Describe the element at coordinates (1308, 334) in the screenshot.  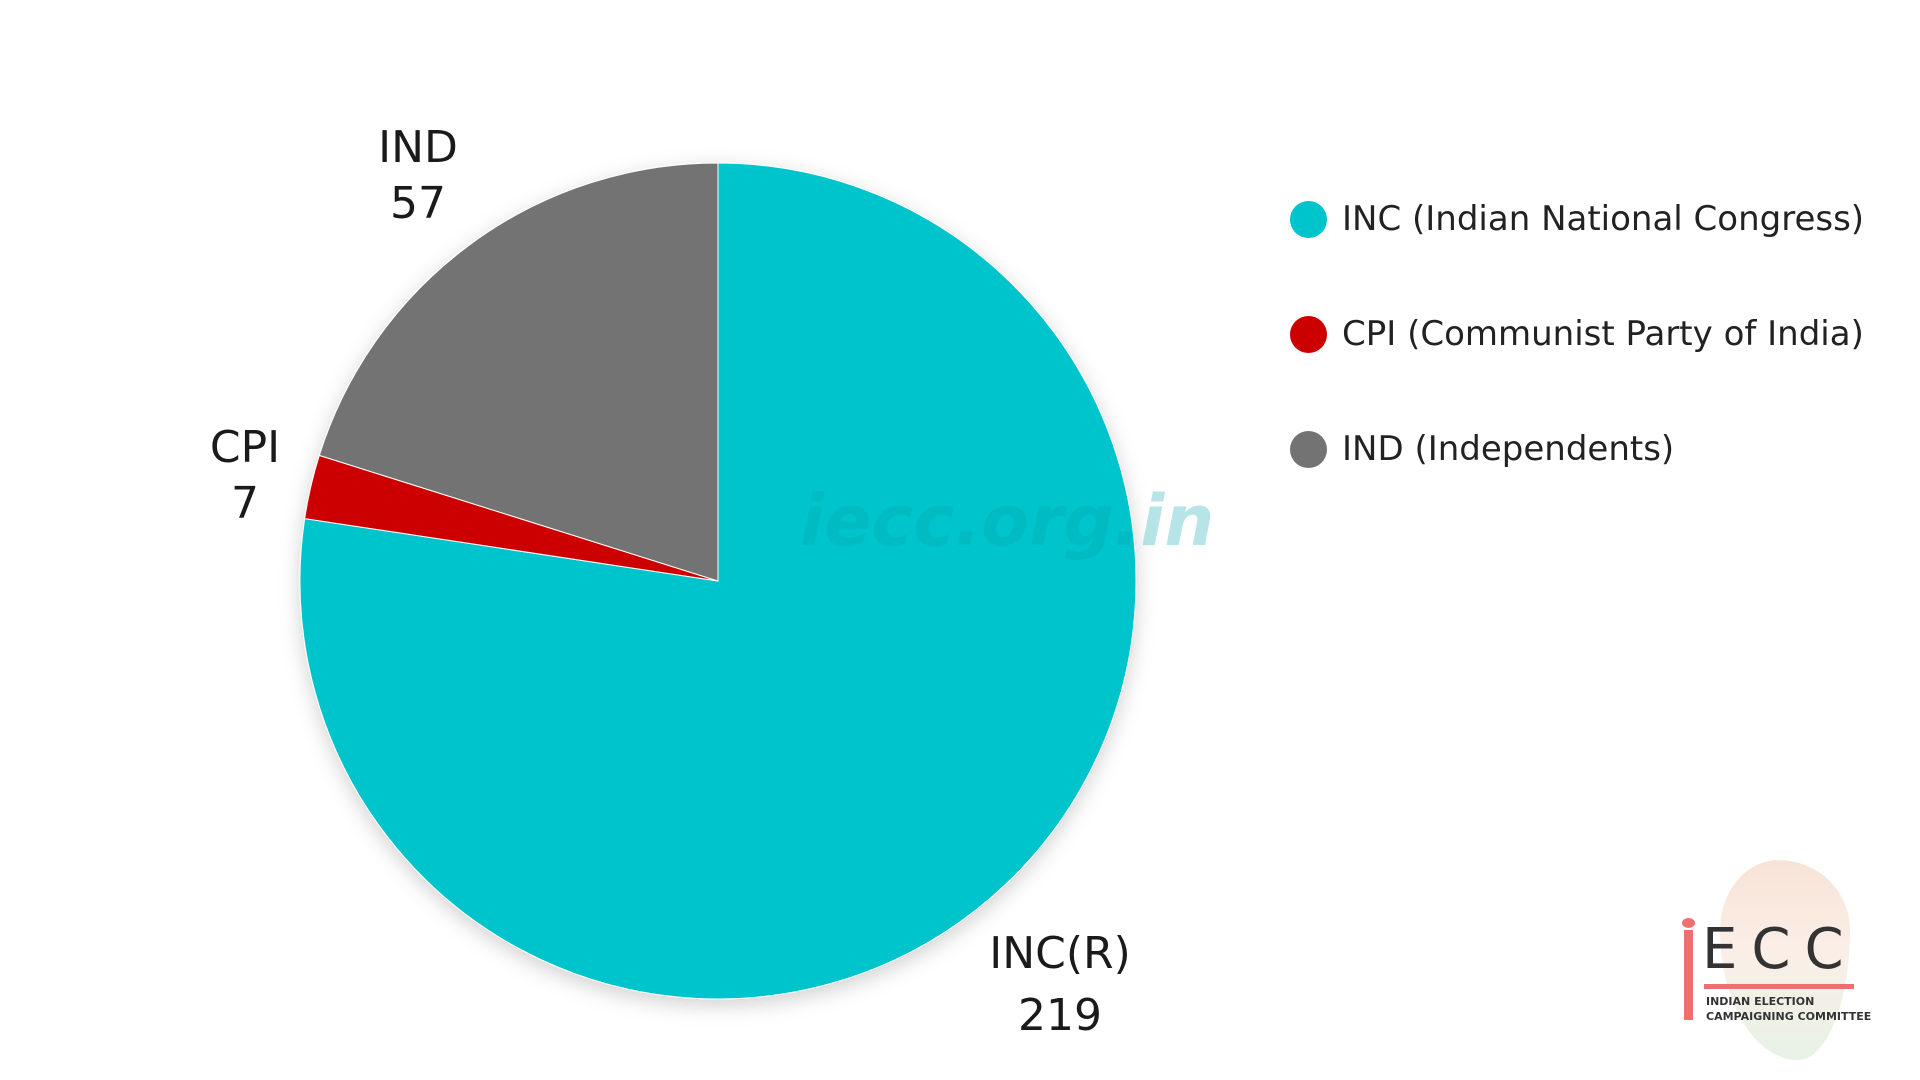
I see `legend-swatch-cpi` at that location.